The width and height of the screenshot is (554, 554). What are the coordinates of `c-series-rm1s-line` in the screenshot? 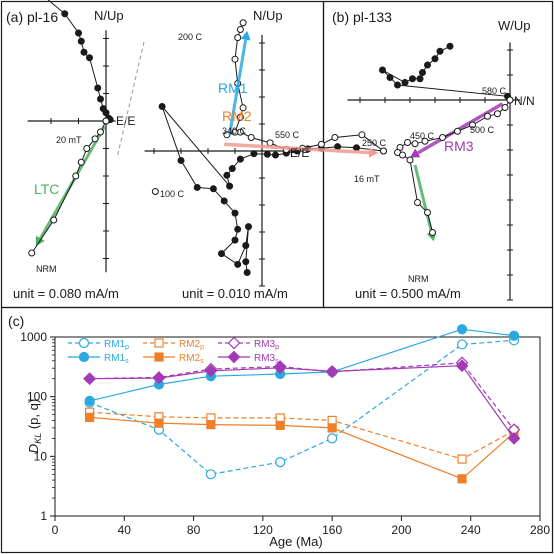 It's located at (302, 365).